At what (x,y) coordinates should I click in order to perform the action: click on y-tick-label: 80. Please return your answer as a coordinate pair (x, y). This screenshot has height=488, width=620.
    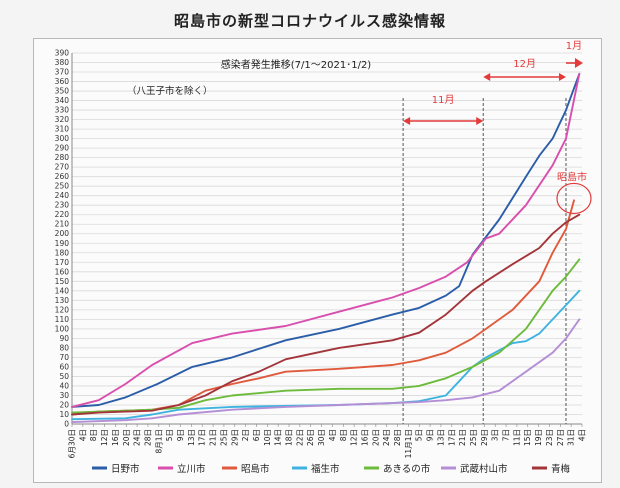
    Looking at the image, I should click on (64, 347).